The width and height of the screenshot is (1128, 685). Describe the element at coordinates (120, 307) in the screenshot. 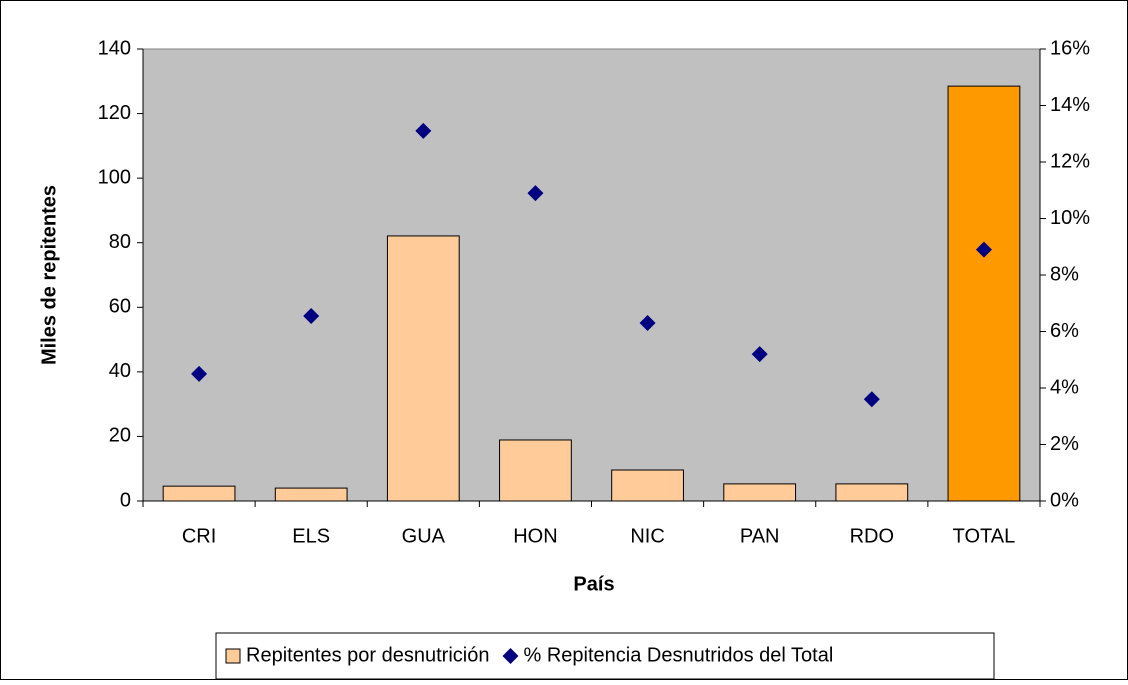

I see `y-tick-label: 60` at that location.